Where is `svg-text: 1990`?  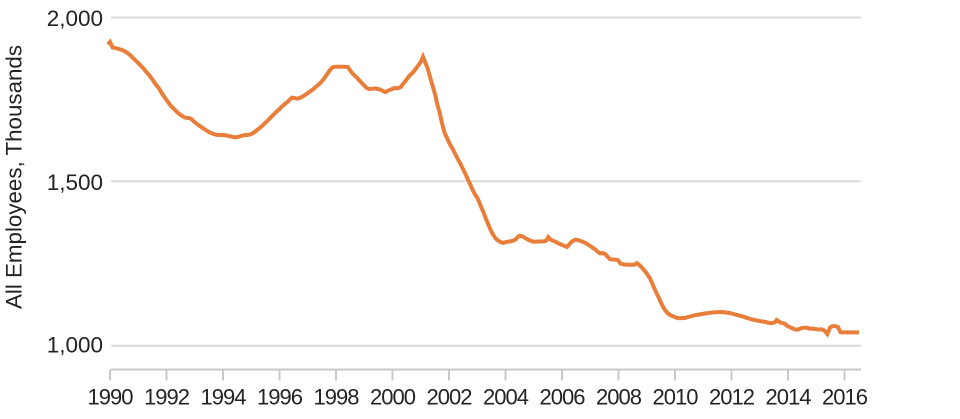 svg-text: 1990 is located at coordinates (111, 397).